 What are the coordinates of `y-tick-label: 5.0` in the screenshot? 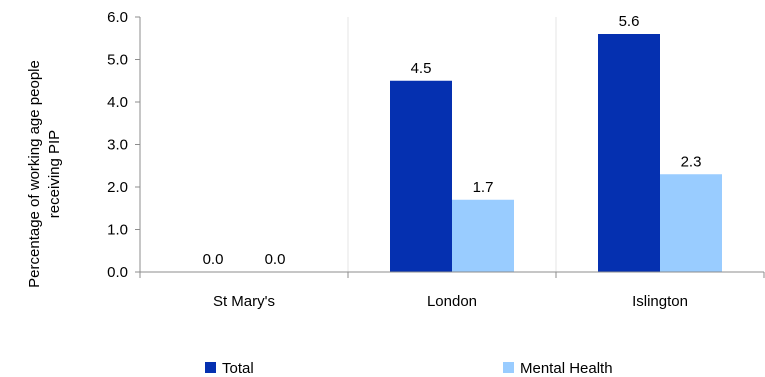 It's located at (117, 60).